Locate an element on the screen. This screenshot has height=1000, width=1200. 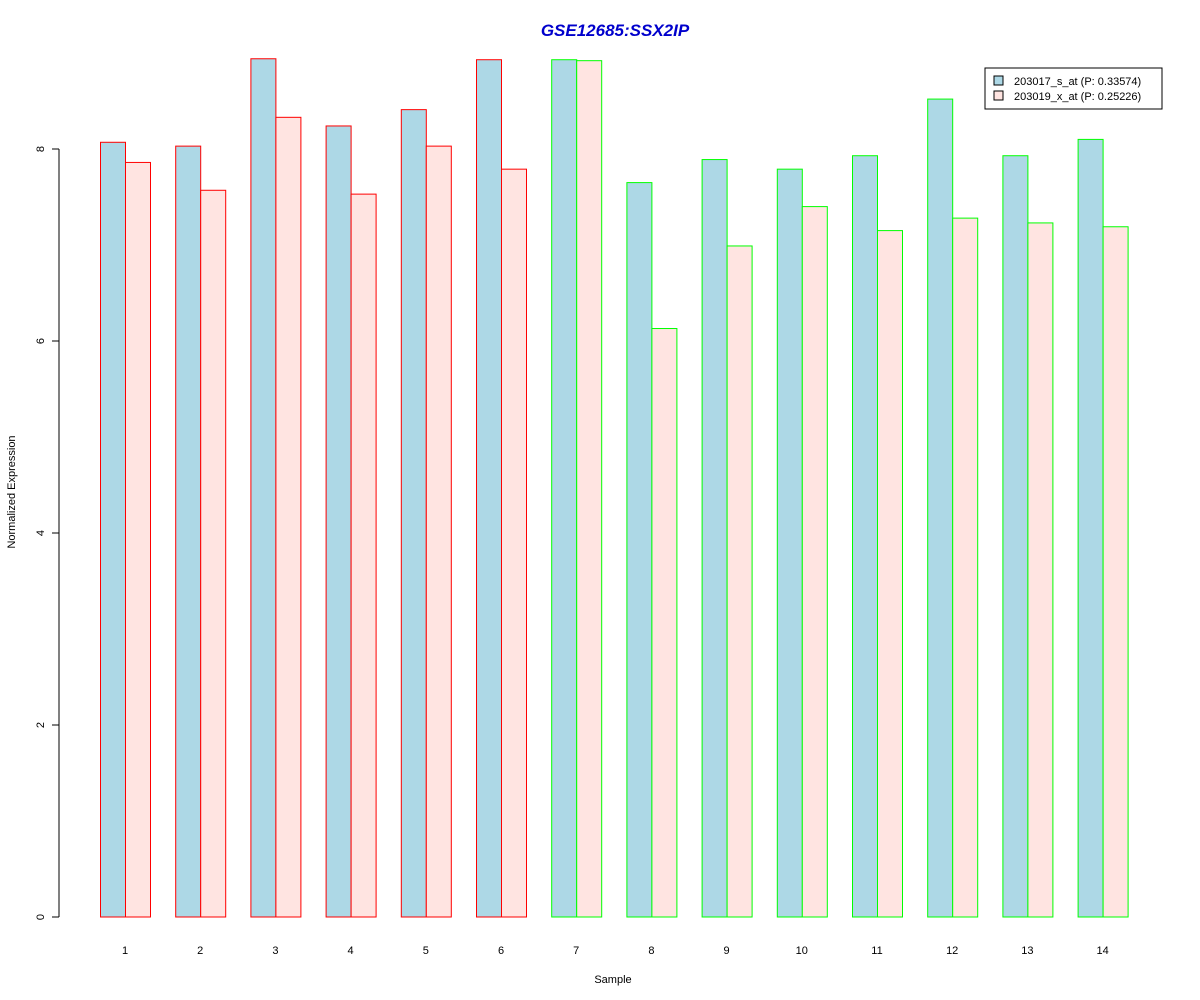
legend-label: 203017_s_at (P: 0.33574) is located at coordinates (1077, 82).